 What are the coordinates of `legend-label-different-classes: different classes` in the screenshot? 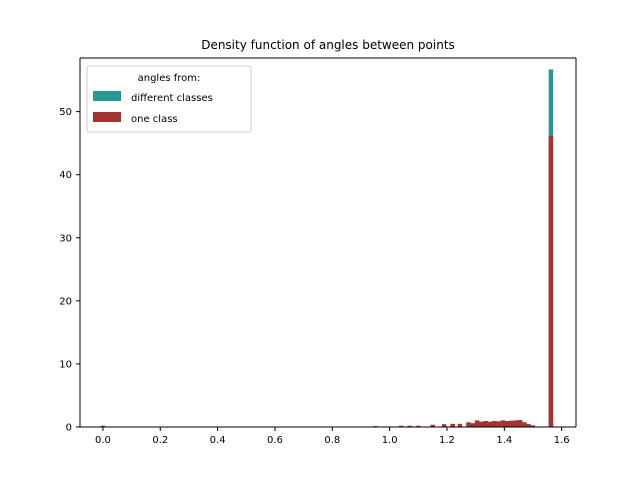 It's located at (172, 98).